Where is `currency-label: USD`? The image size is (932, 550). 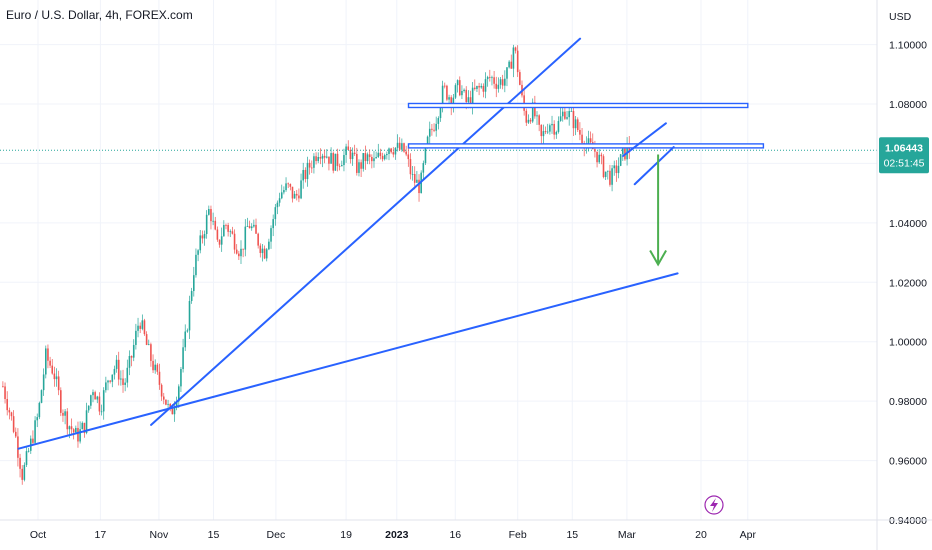 currency-label: USD is located at coordinates (900, 17).